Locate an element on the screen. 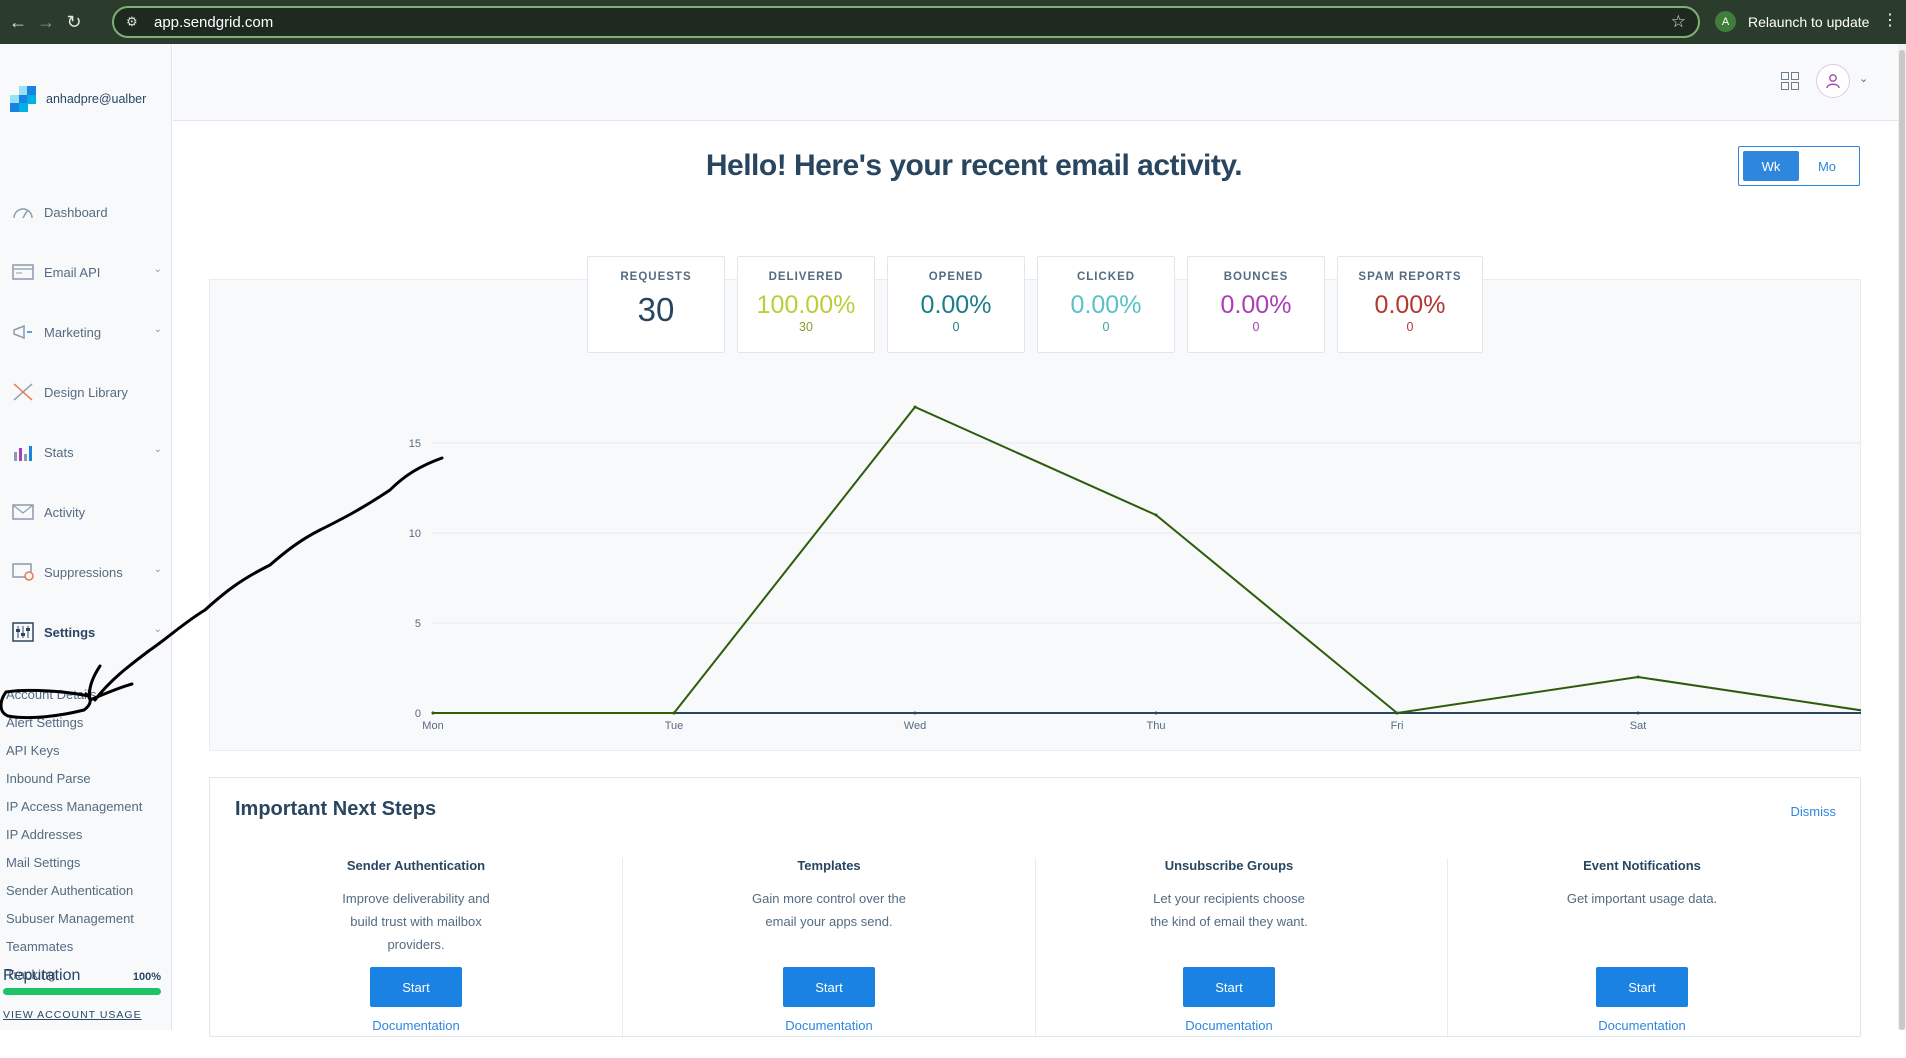  submenu-alert-settings: Alert Settings is located at coordinates (45, 722).